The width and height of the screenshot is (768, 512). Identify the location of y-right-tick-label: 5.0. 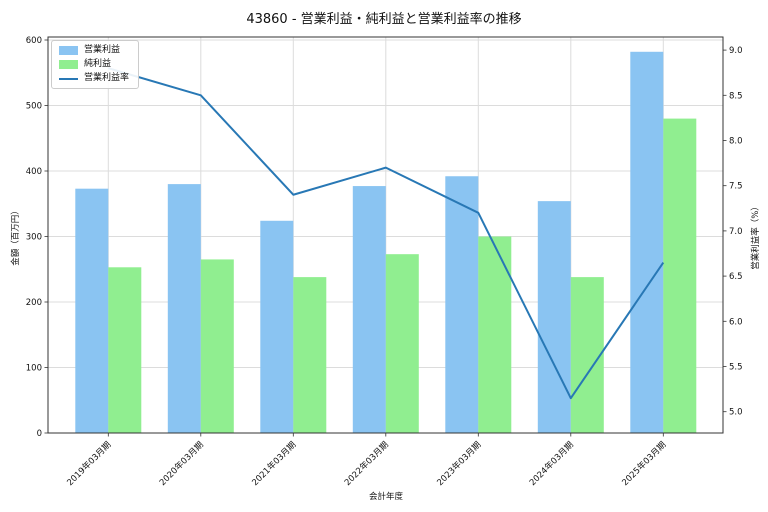
(736, 413).